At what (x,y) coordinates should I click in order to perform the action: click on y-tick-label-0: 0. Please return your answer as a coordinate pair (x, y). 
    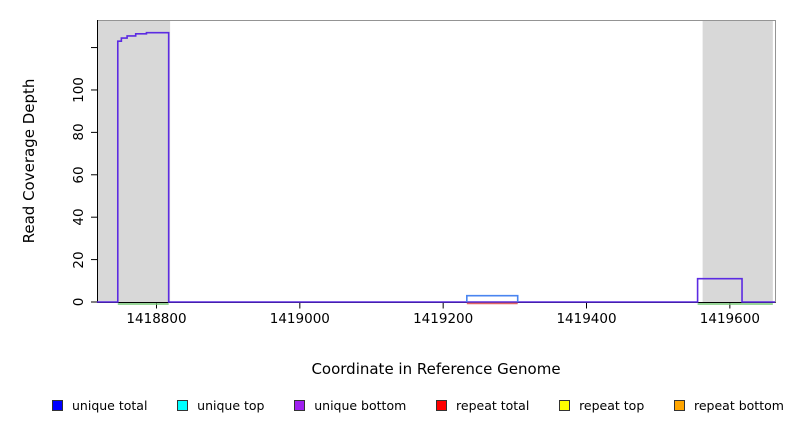
    Looking at the image, I should click on (79, 302).